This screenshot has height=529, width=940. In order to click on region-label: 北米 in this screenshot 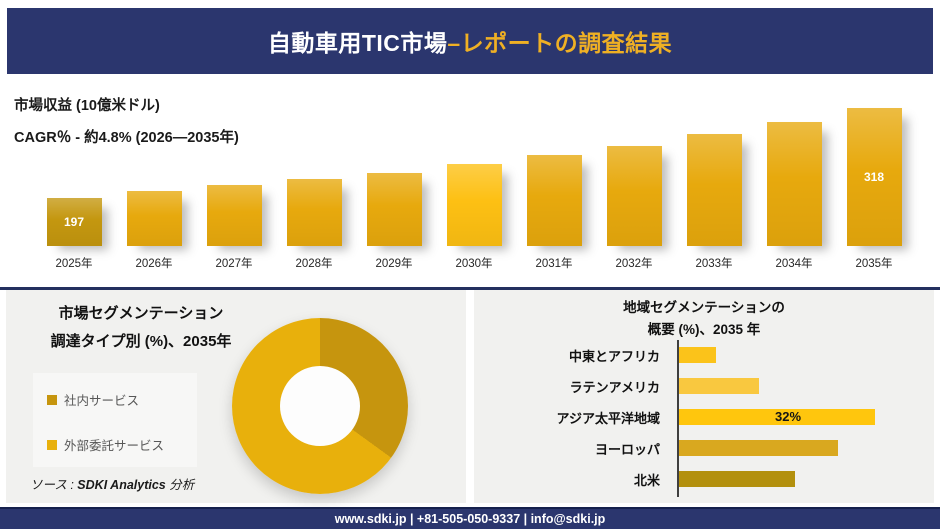, I will do `click(646, 480)`.